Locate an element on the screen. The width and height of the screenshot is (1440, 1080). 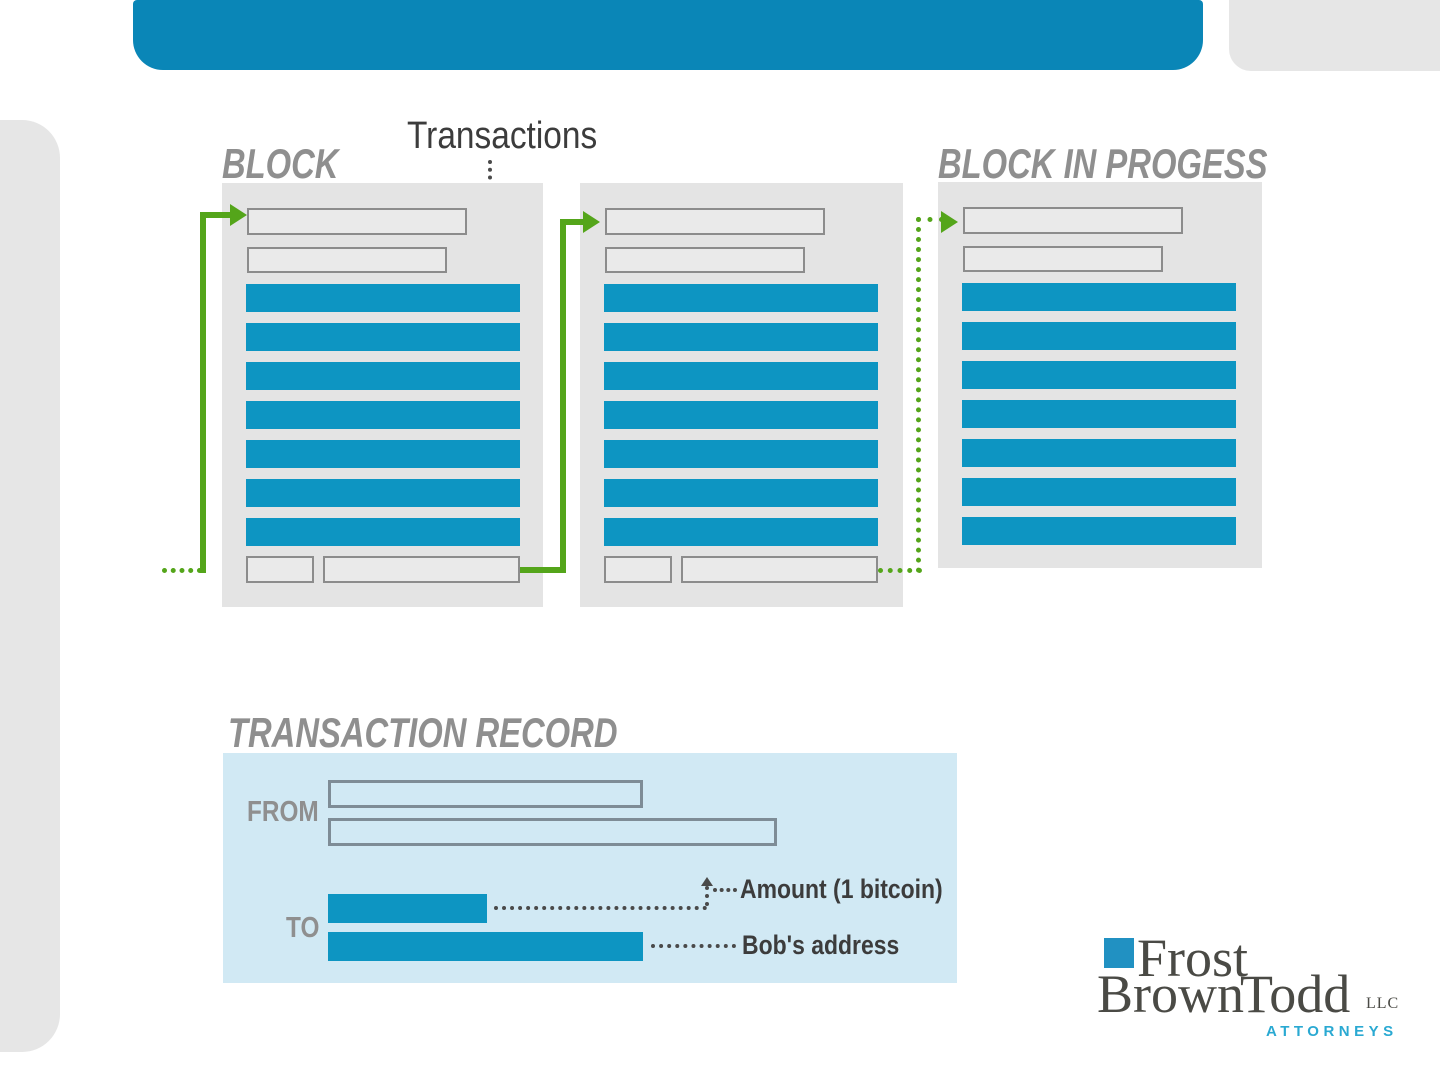
block-in-progress-title: BLOCK IN PROGESS is located at coordinates (1103, 163).